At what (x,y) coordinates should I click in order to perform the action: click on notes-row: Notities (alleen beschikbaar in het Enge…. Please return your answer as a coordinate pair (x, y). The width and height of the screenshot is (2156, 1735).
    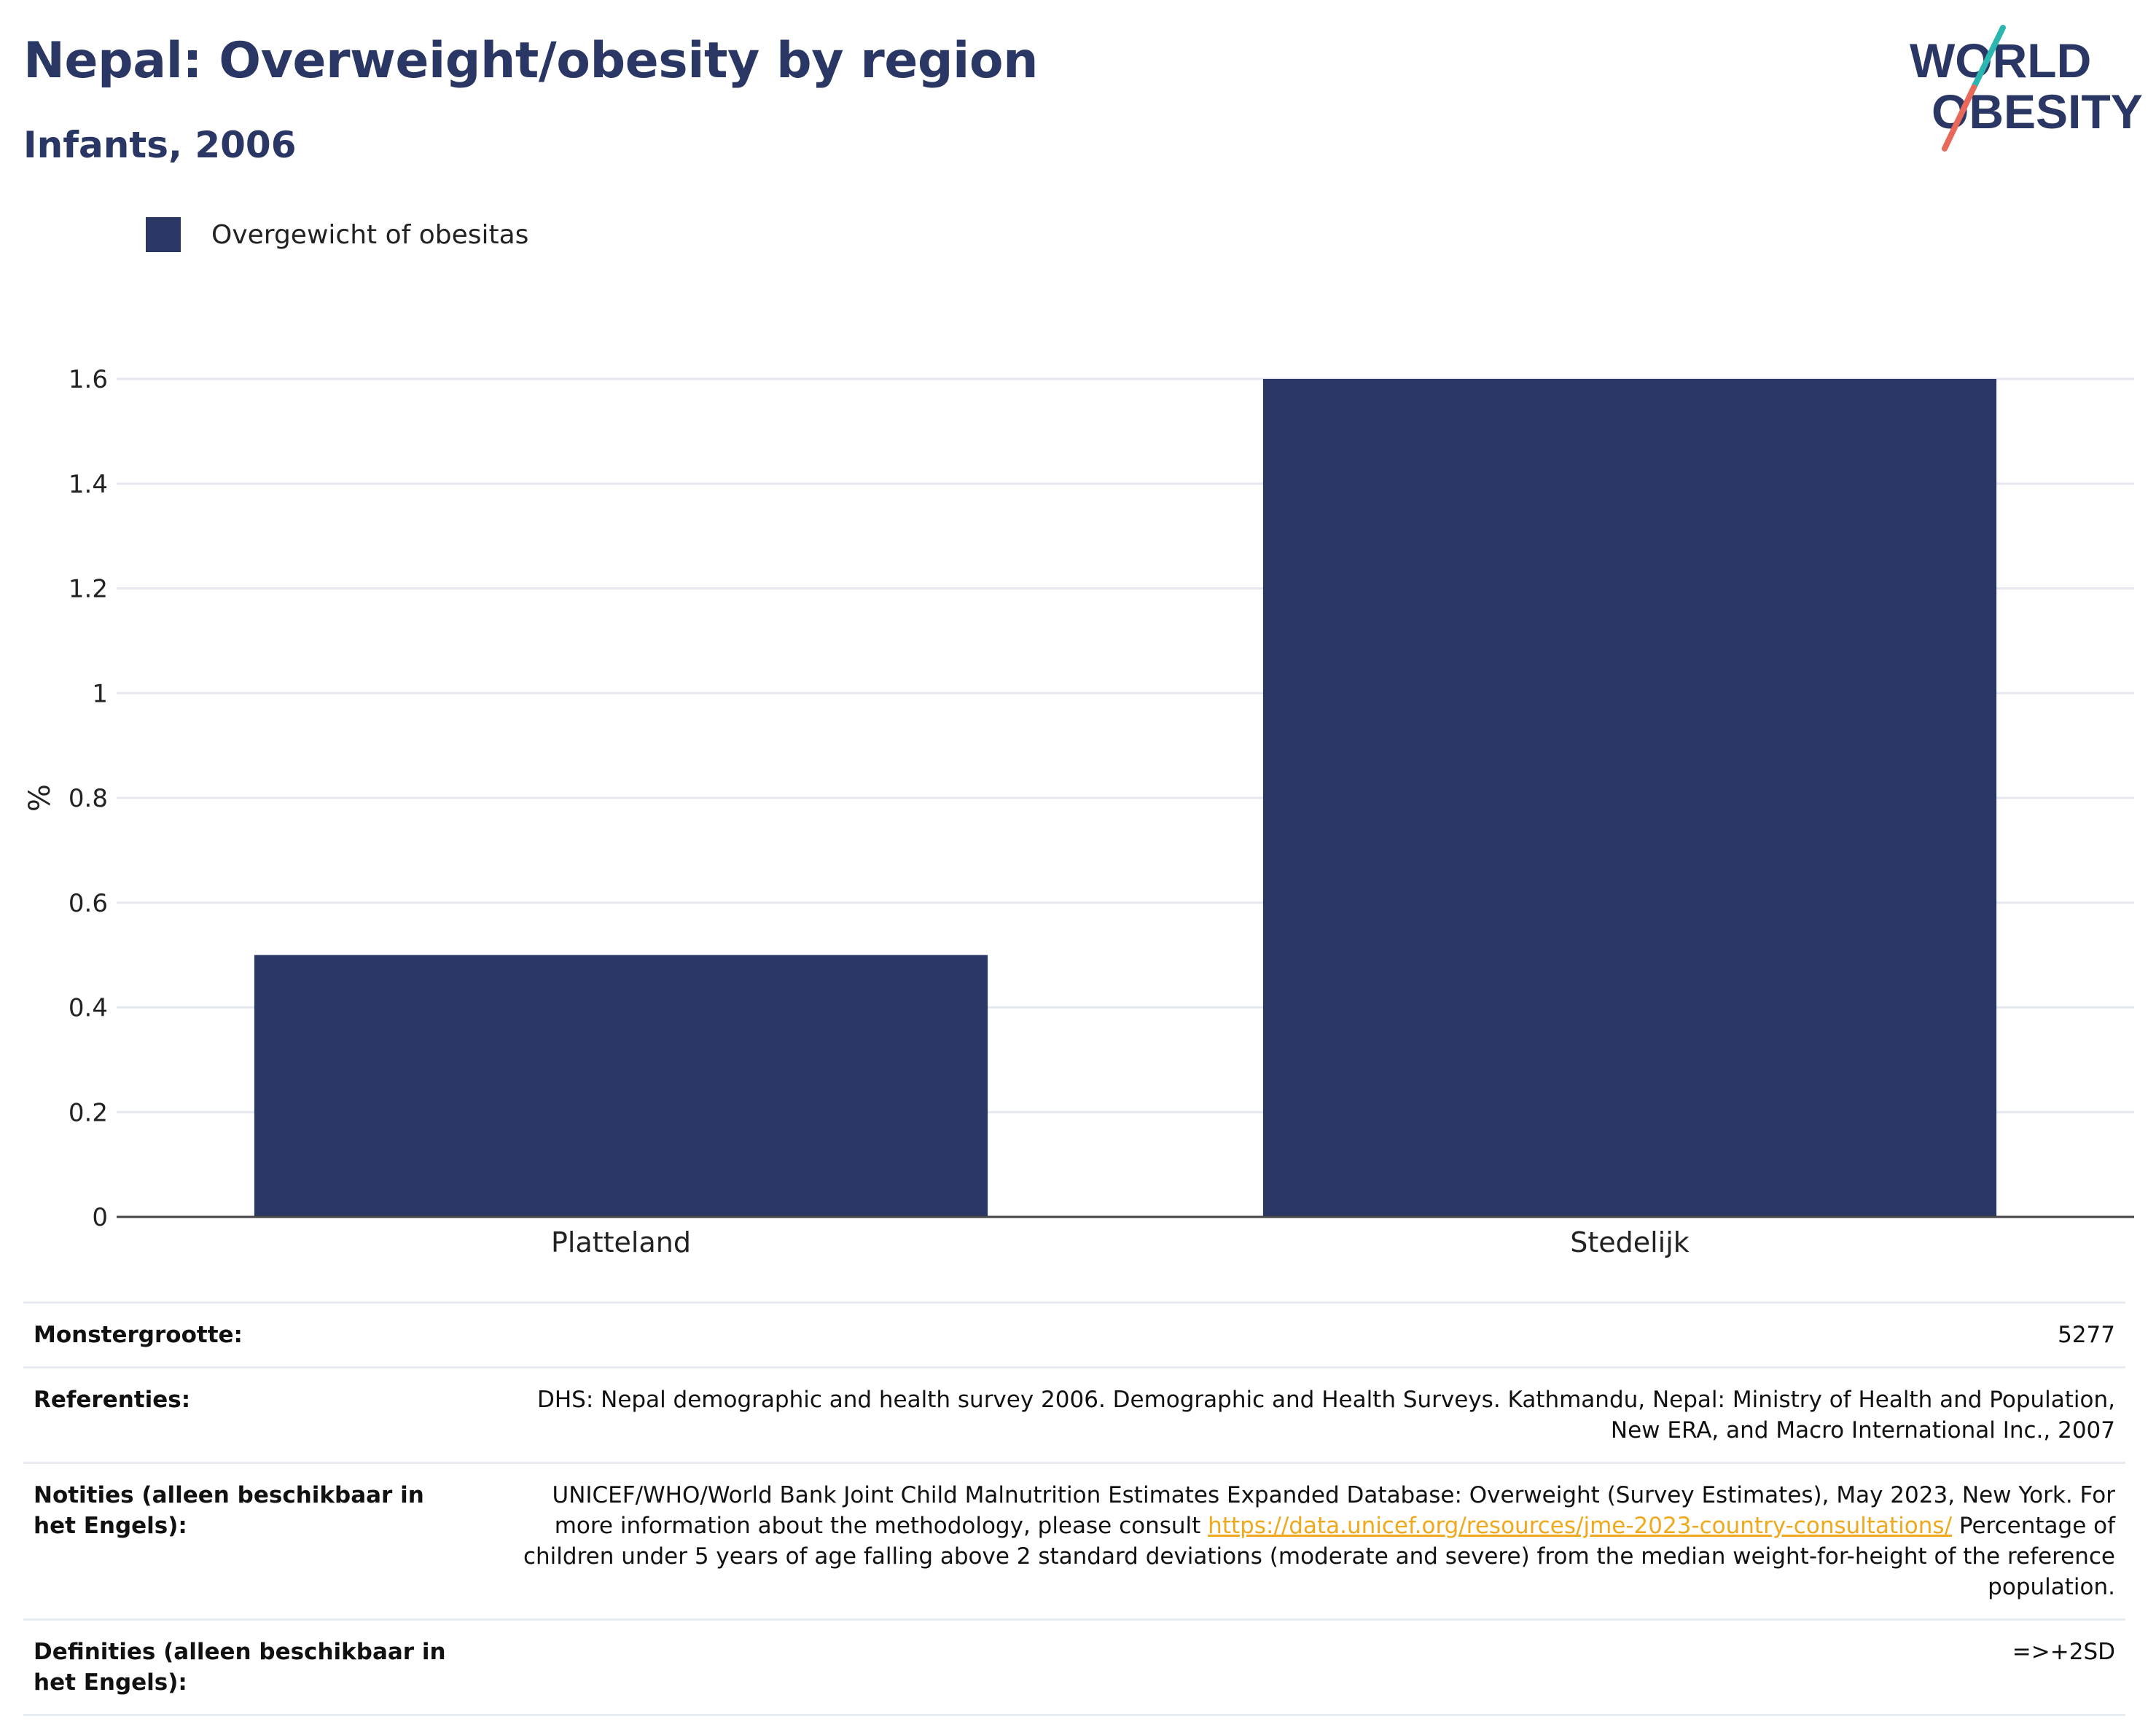
    Looking at the image, I should click on (1074, 1542).